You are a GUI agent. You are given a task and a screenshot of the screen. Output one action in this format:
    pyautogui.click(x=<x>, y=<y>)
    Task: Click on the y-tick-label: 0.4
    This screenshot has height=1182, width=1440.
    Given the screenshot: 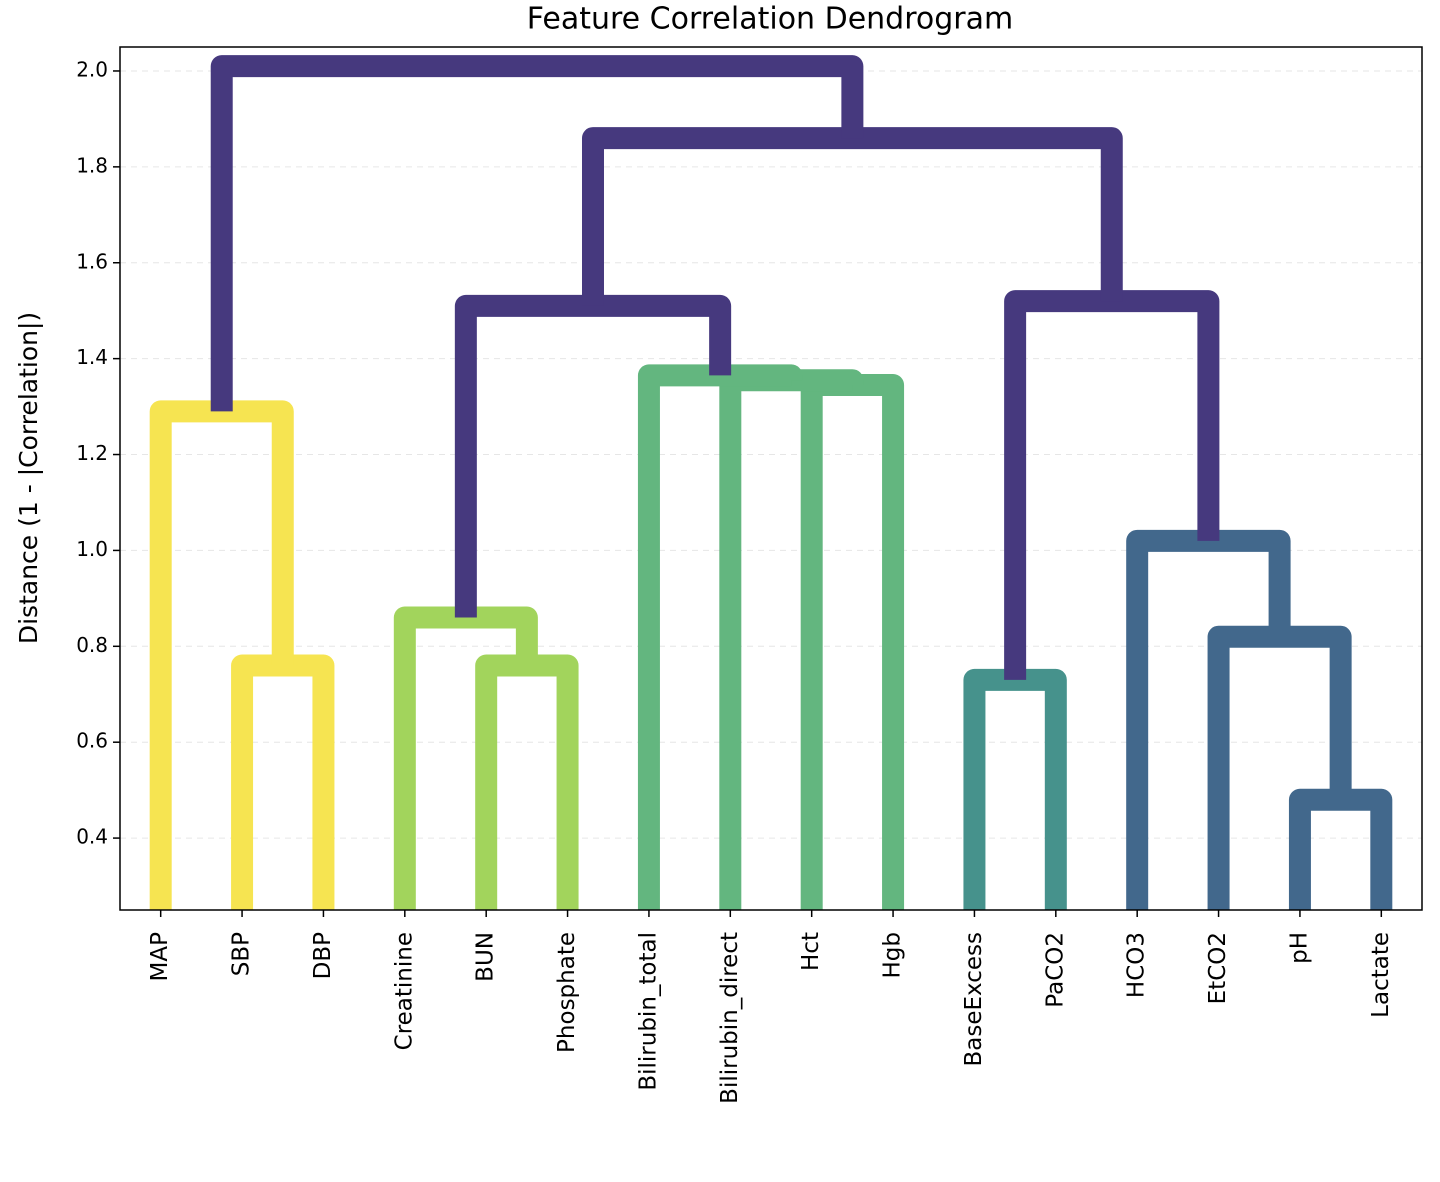 What is the action you would take?
    pyautogui.click(x=92, y=837)
    